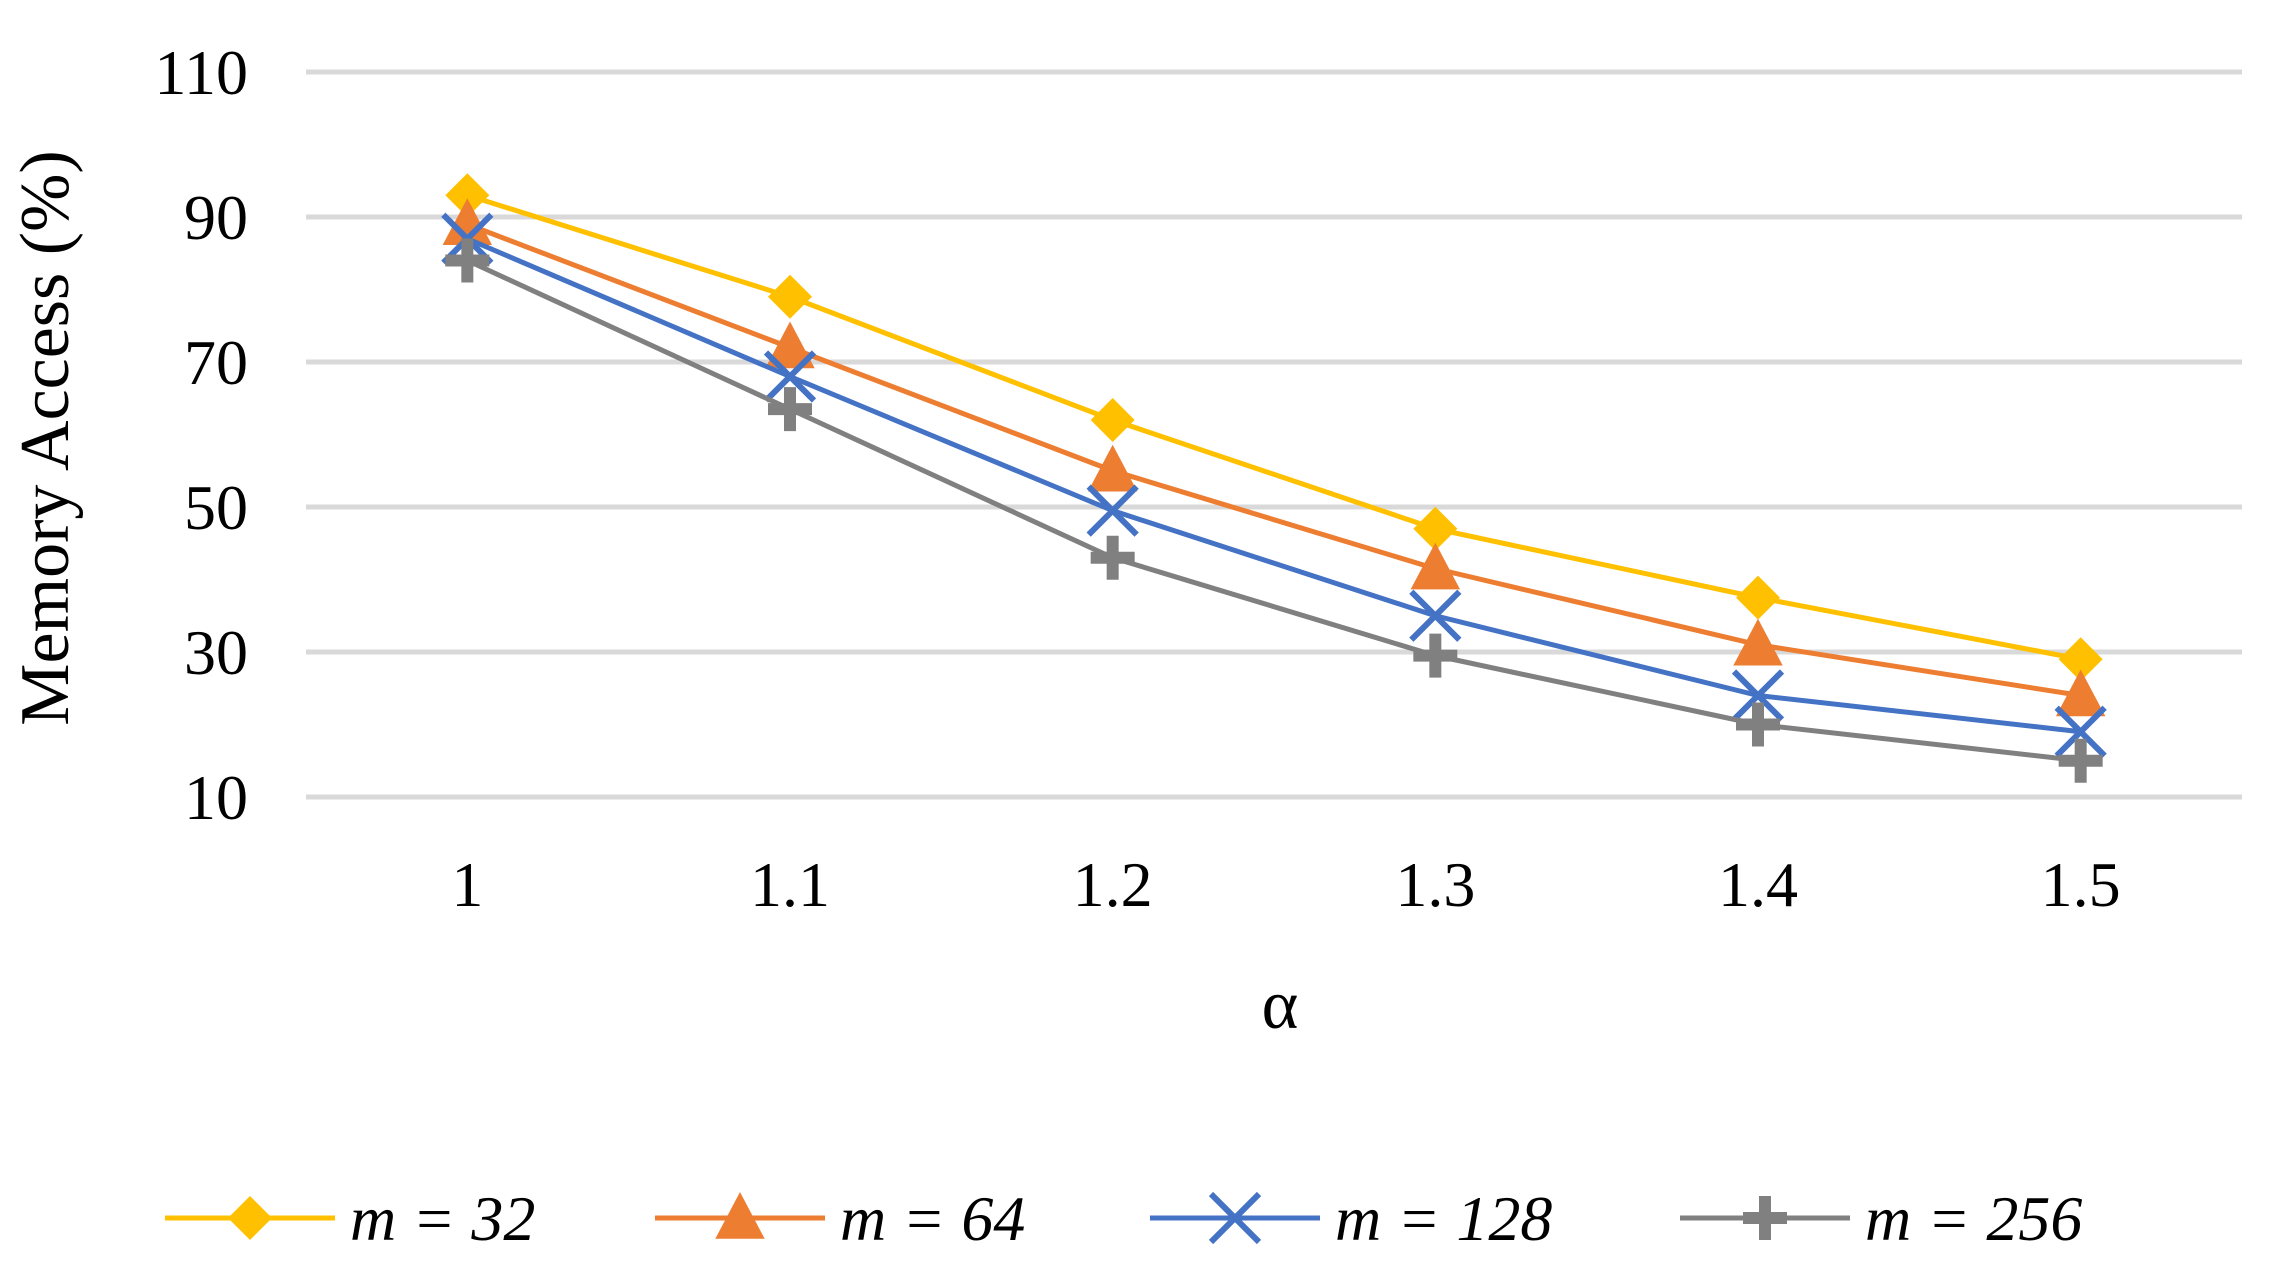 The height and width of the screenshot is (1269, 2272). What do you see at coordinates (790, 884) in the screenshot?
I see `x-tick-label: 1.1` at bounding box center [790, 884].